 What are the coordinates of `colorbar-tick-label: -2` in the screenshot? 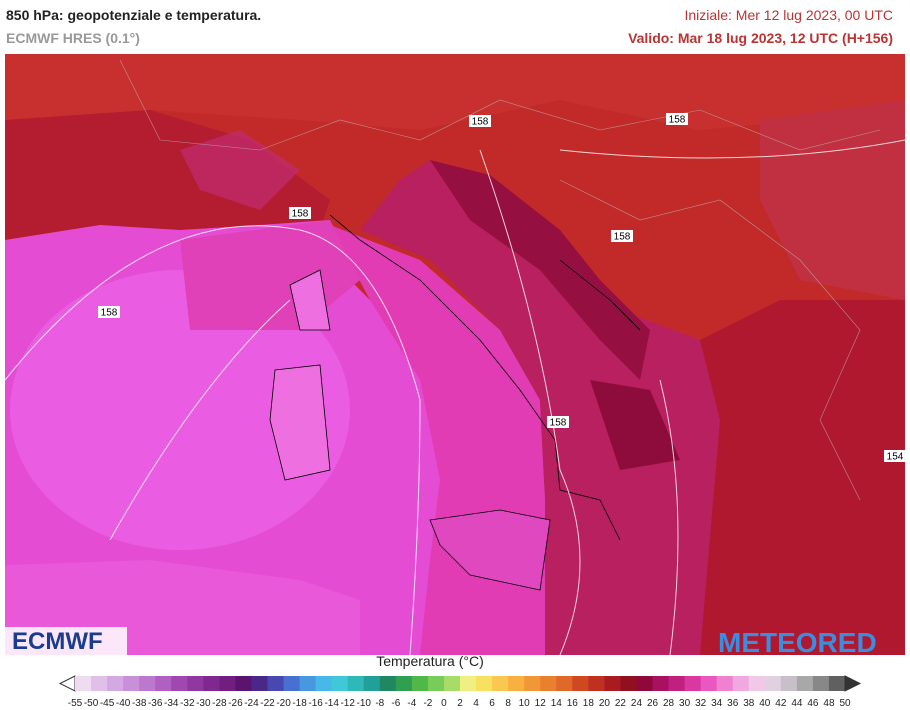 It's located at (427, 703).